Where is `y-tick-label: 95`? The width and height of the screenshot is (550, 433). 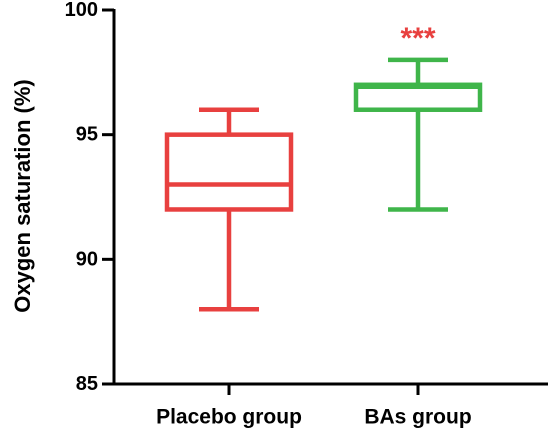 y-tick-label: 95 is located at coordinates (87, 135).